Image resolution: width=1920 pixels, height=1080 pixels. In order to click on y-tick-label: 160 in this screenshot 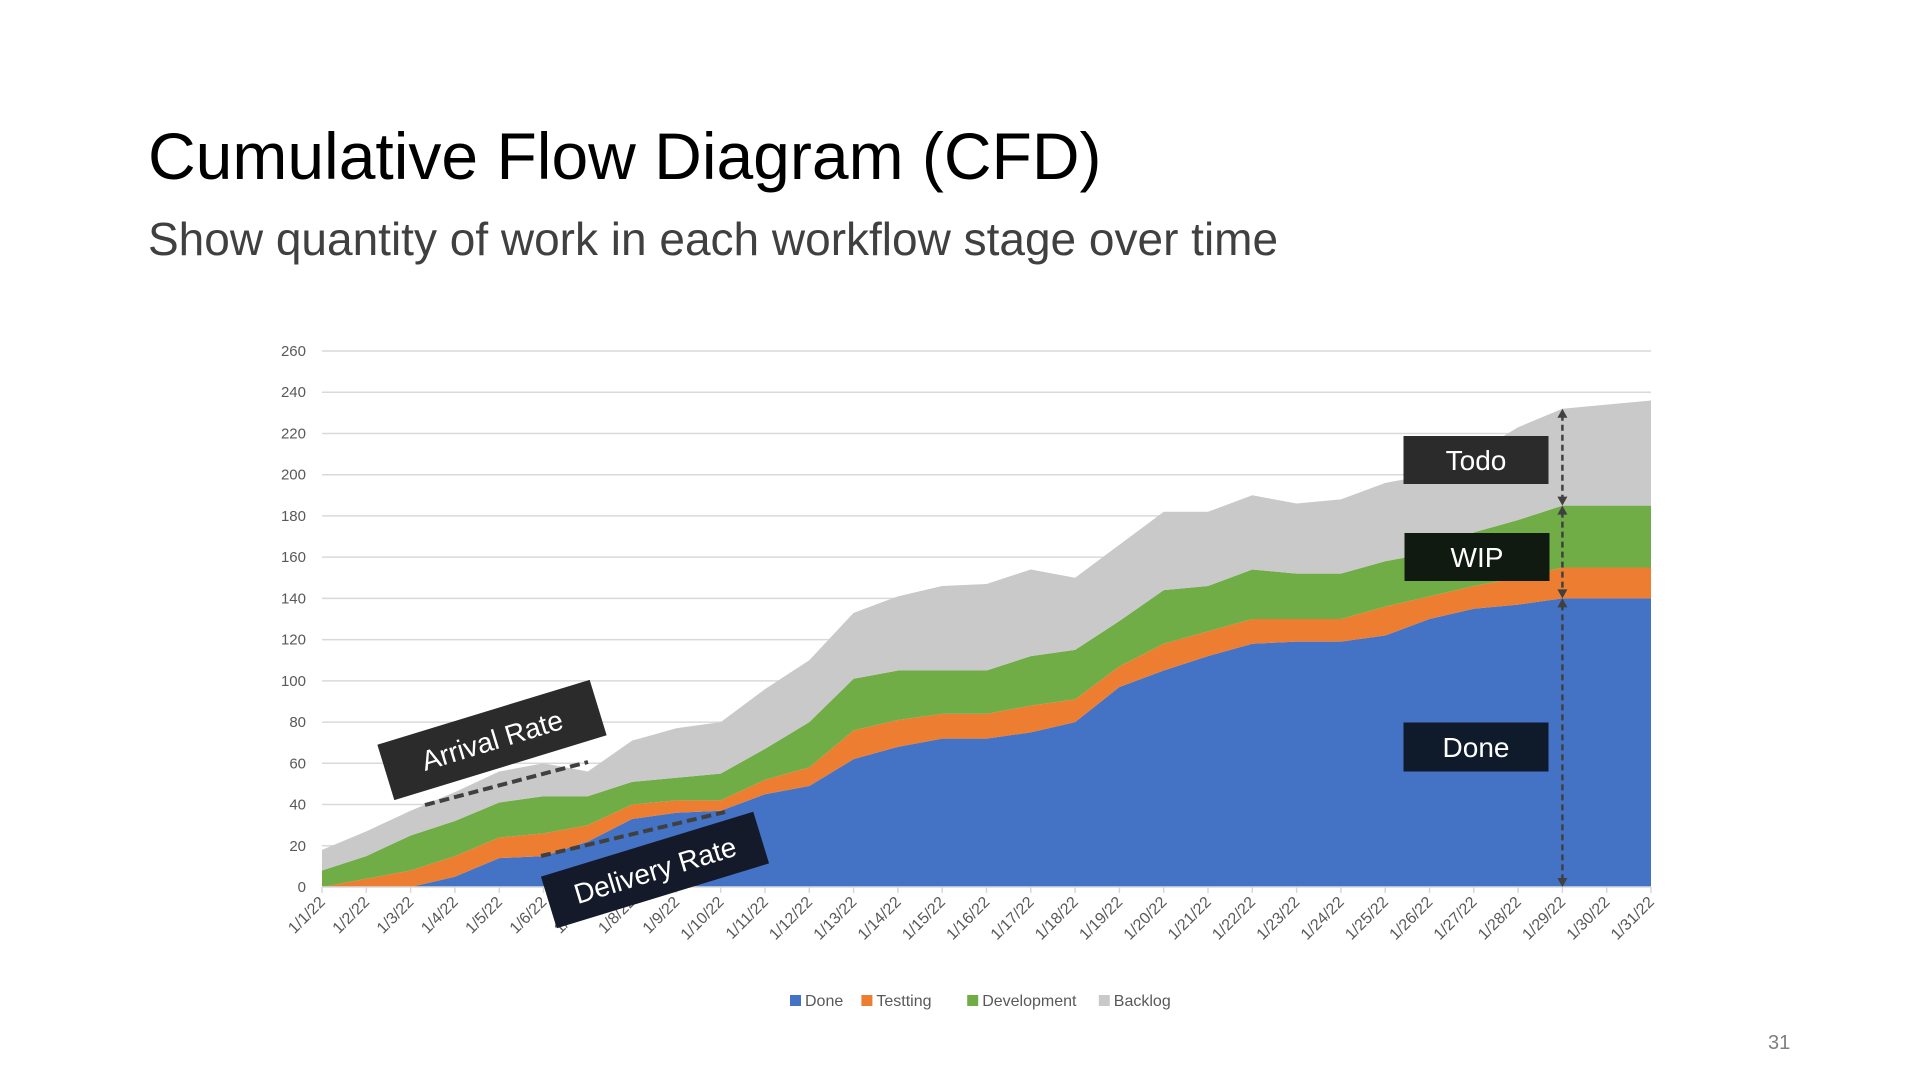, I will do `click(293, 557)`.